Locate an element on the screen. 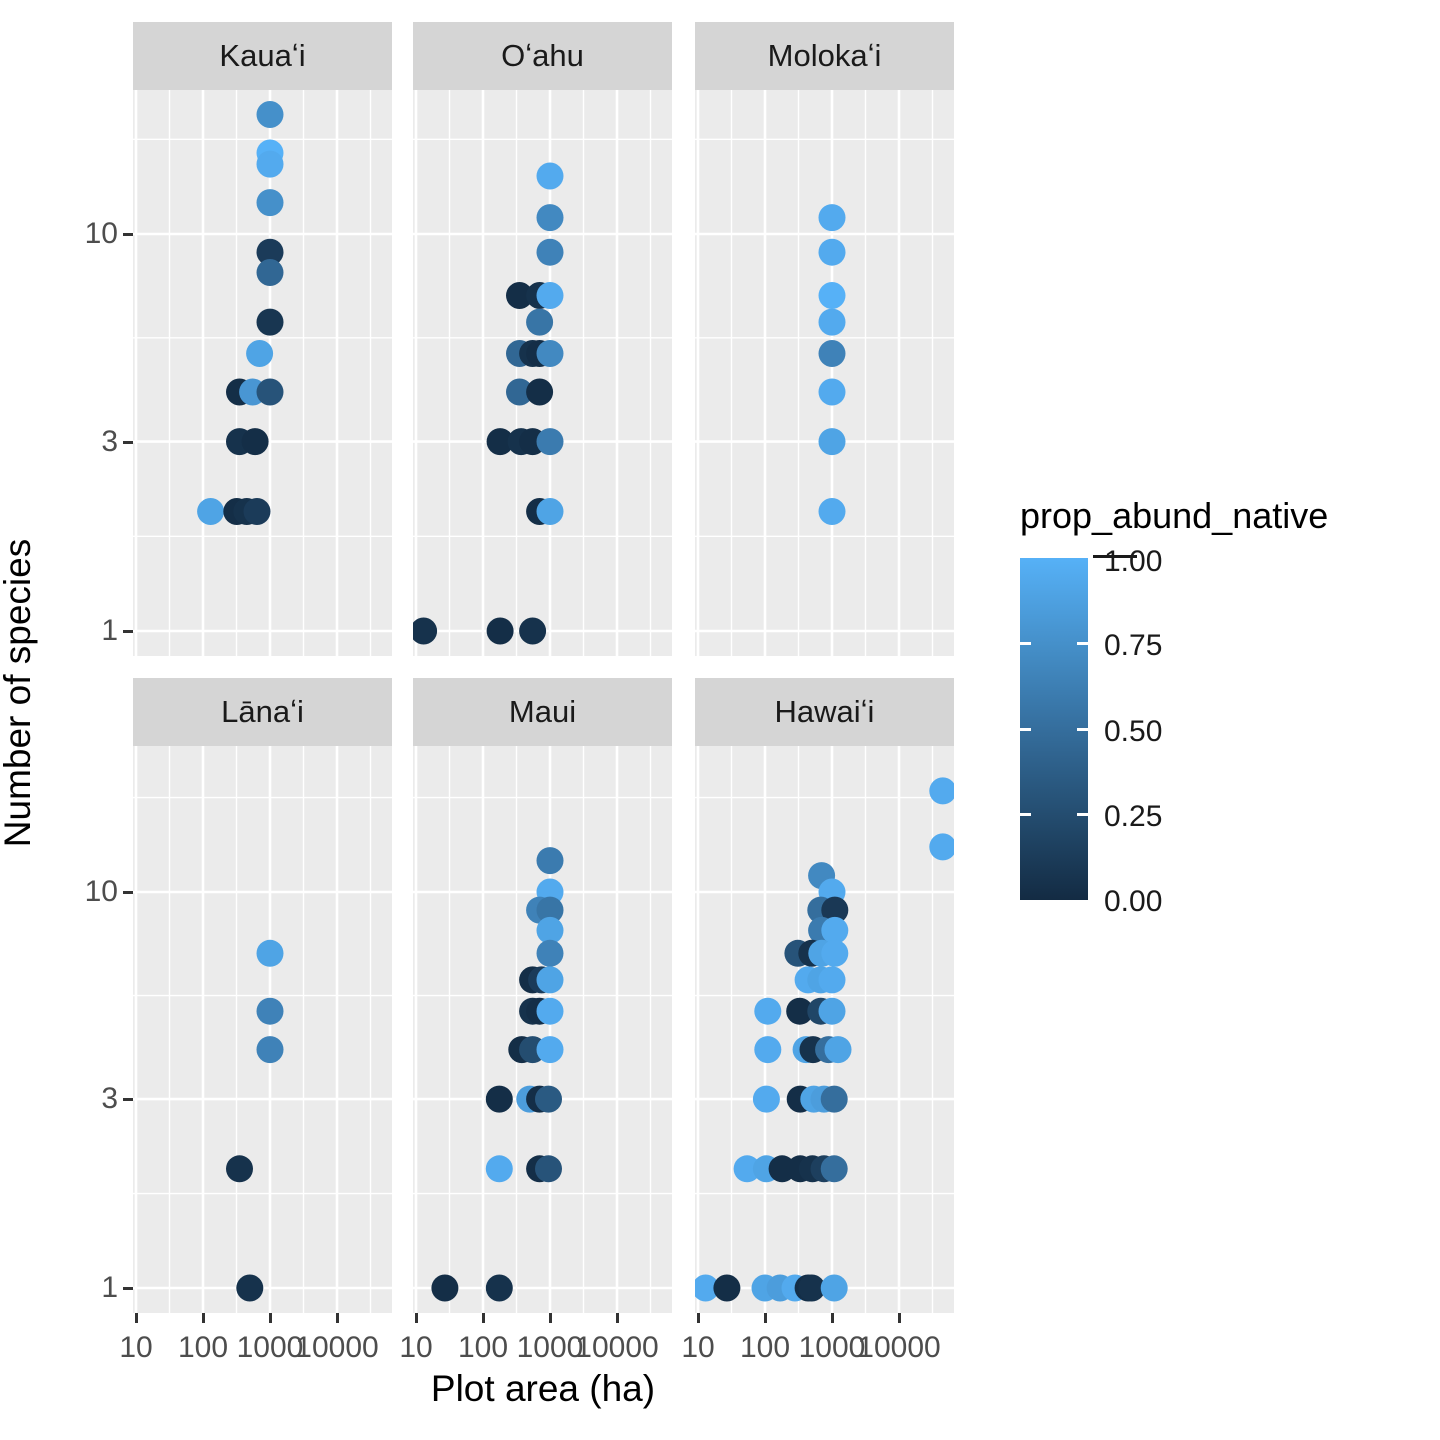  legend-tick-075-left is located at coordinates (1025, 643).